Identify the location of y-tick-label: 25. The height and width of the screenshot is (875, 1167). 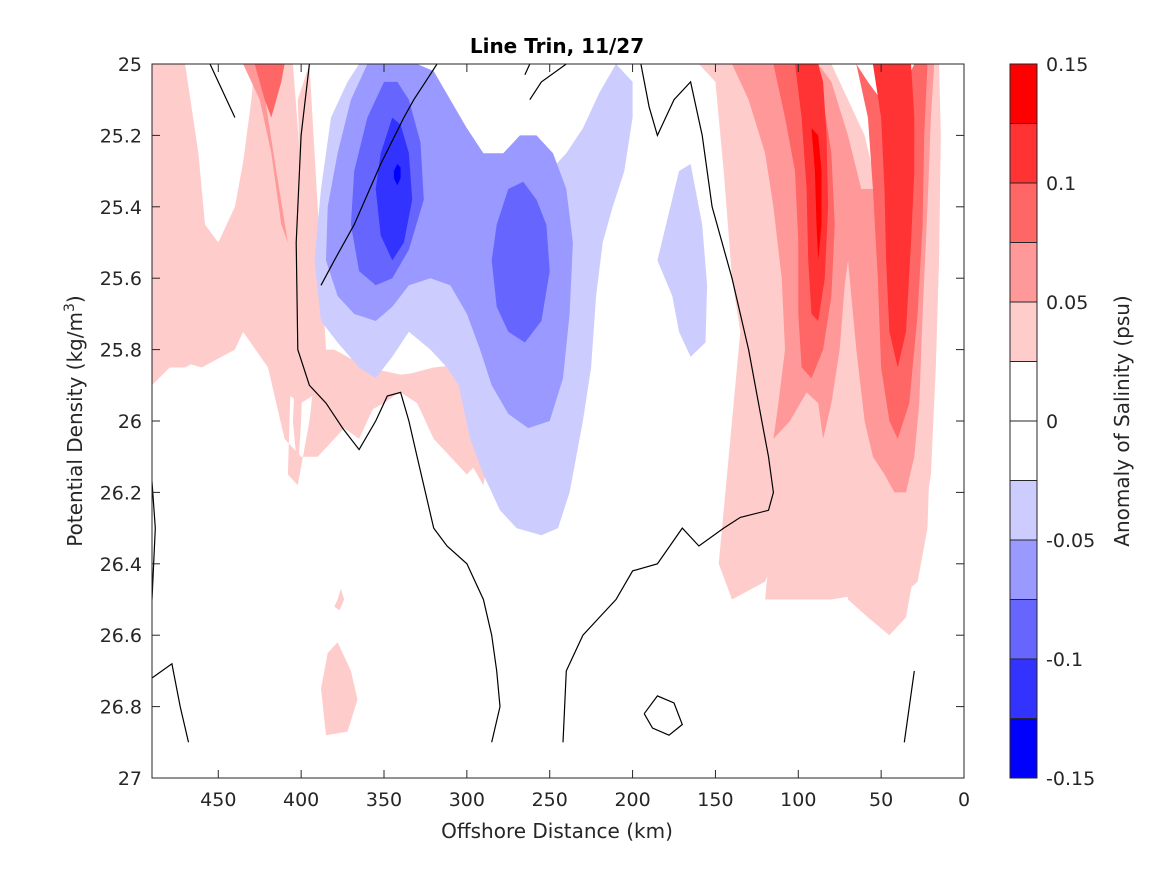
(130, 65).